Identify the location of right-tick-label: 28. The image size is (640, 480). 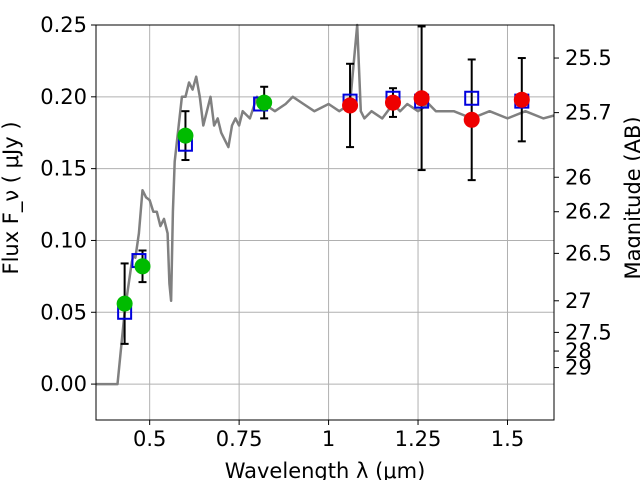
(578, 351).